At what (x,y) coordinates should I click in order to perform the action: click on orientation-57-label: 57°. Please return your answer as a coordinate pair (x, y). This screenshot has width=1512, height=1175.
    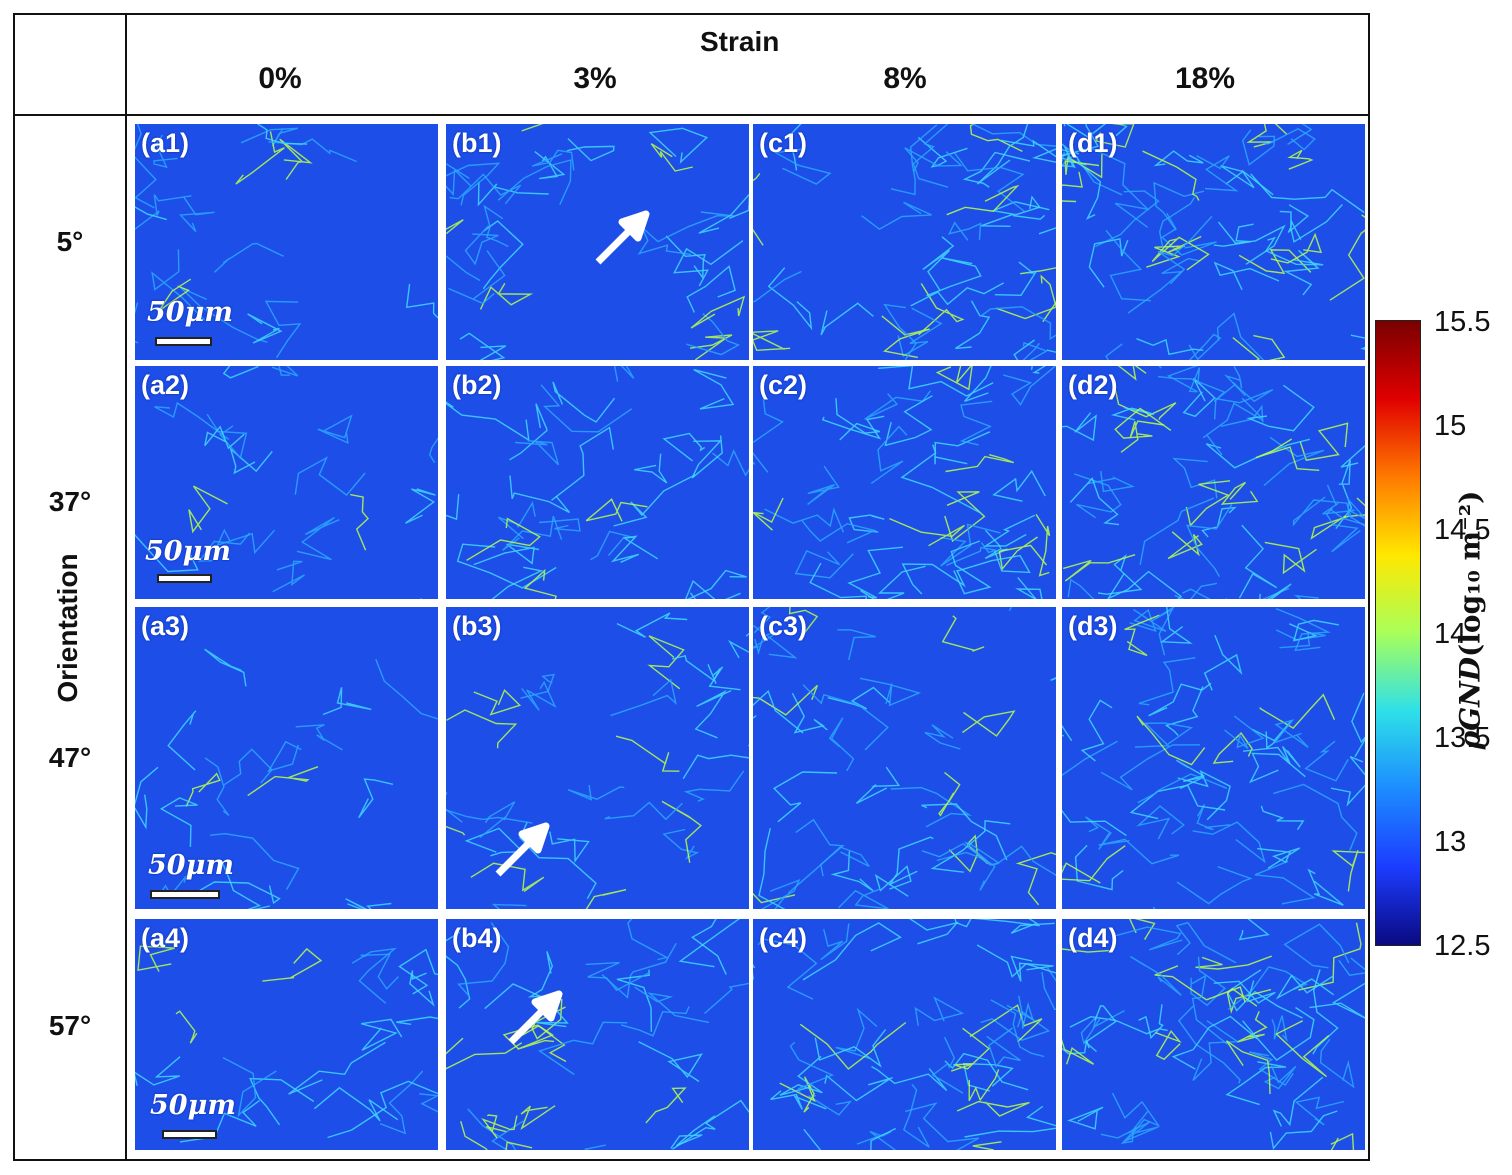
    Looking at the image, I should click on (70, 1025).